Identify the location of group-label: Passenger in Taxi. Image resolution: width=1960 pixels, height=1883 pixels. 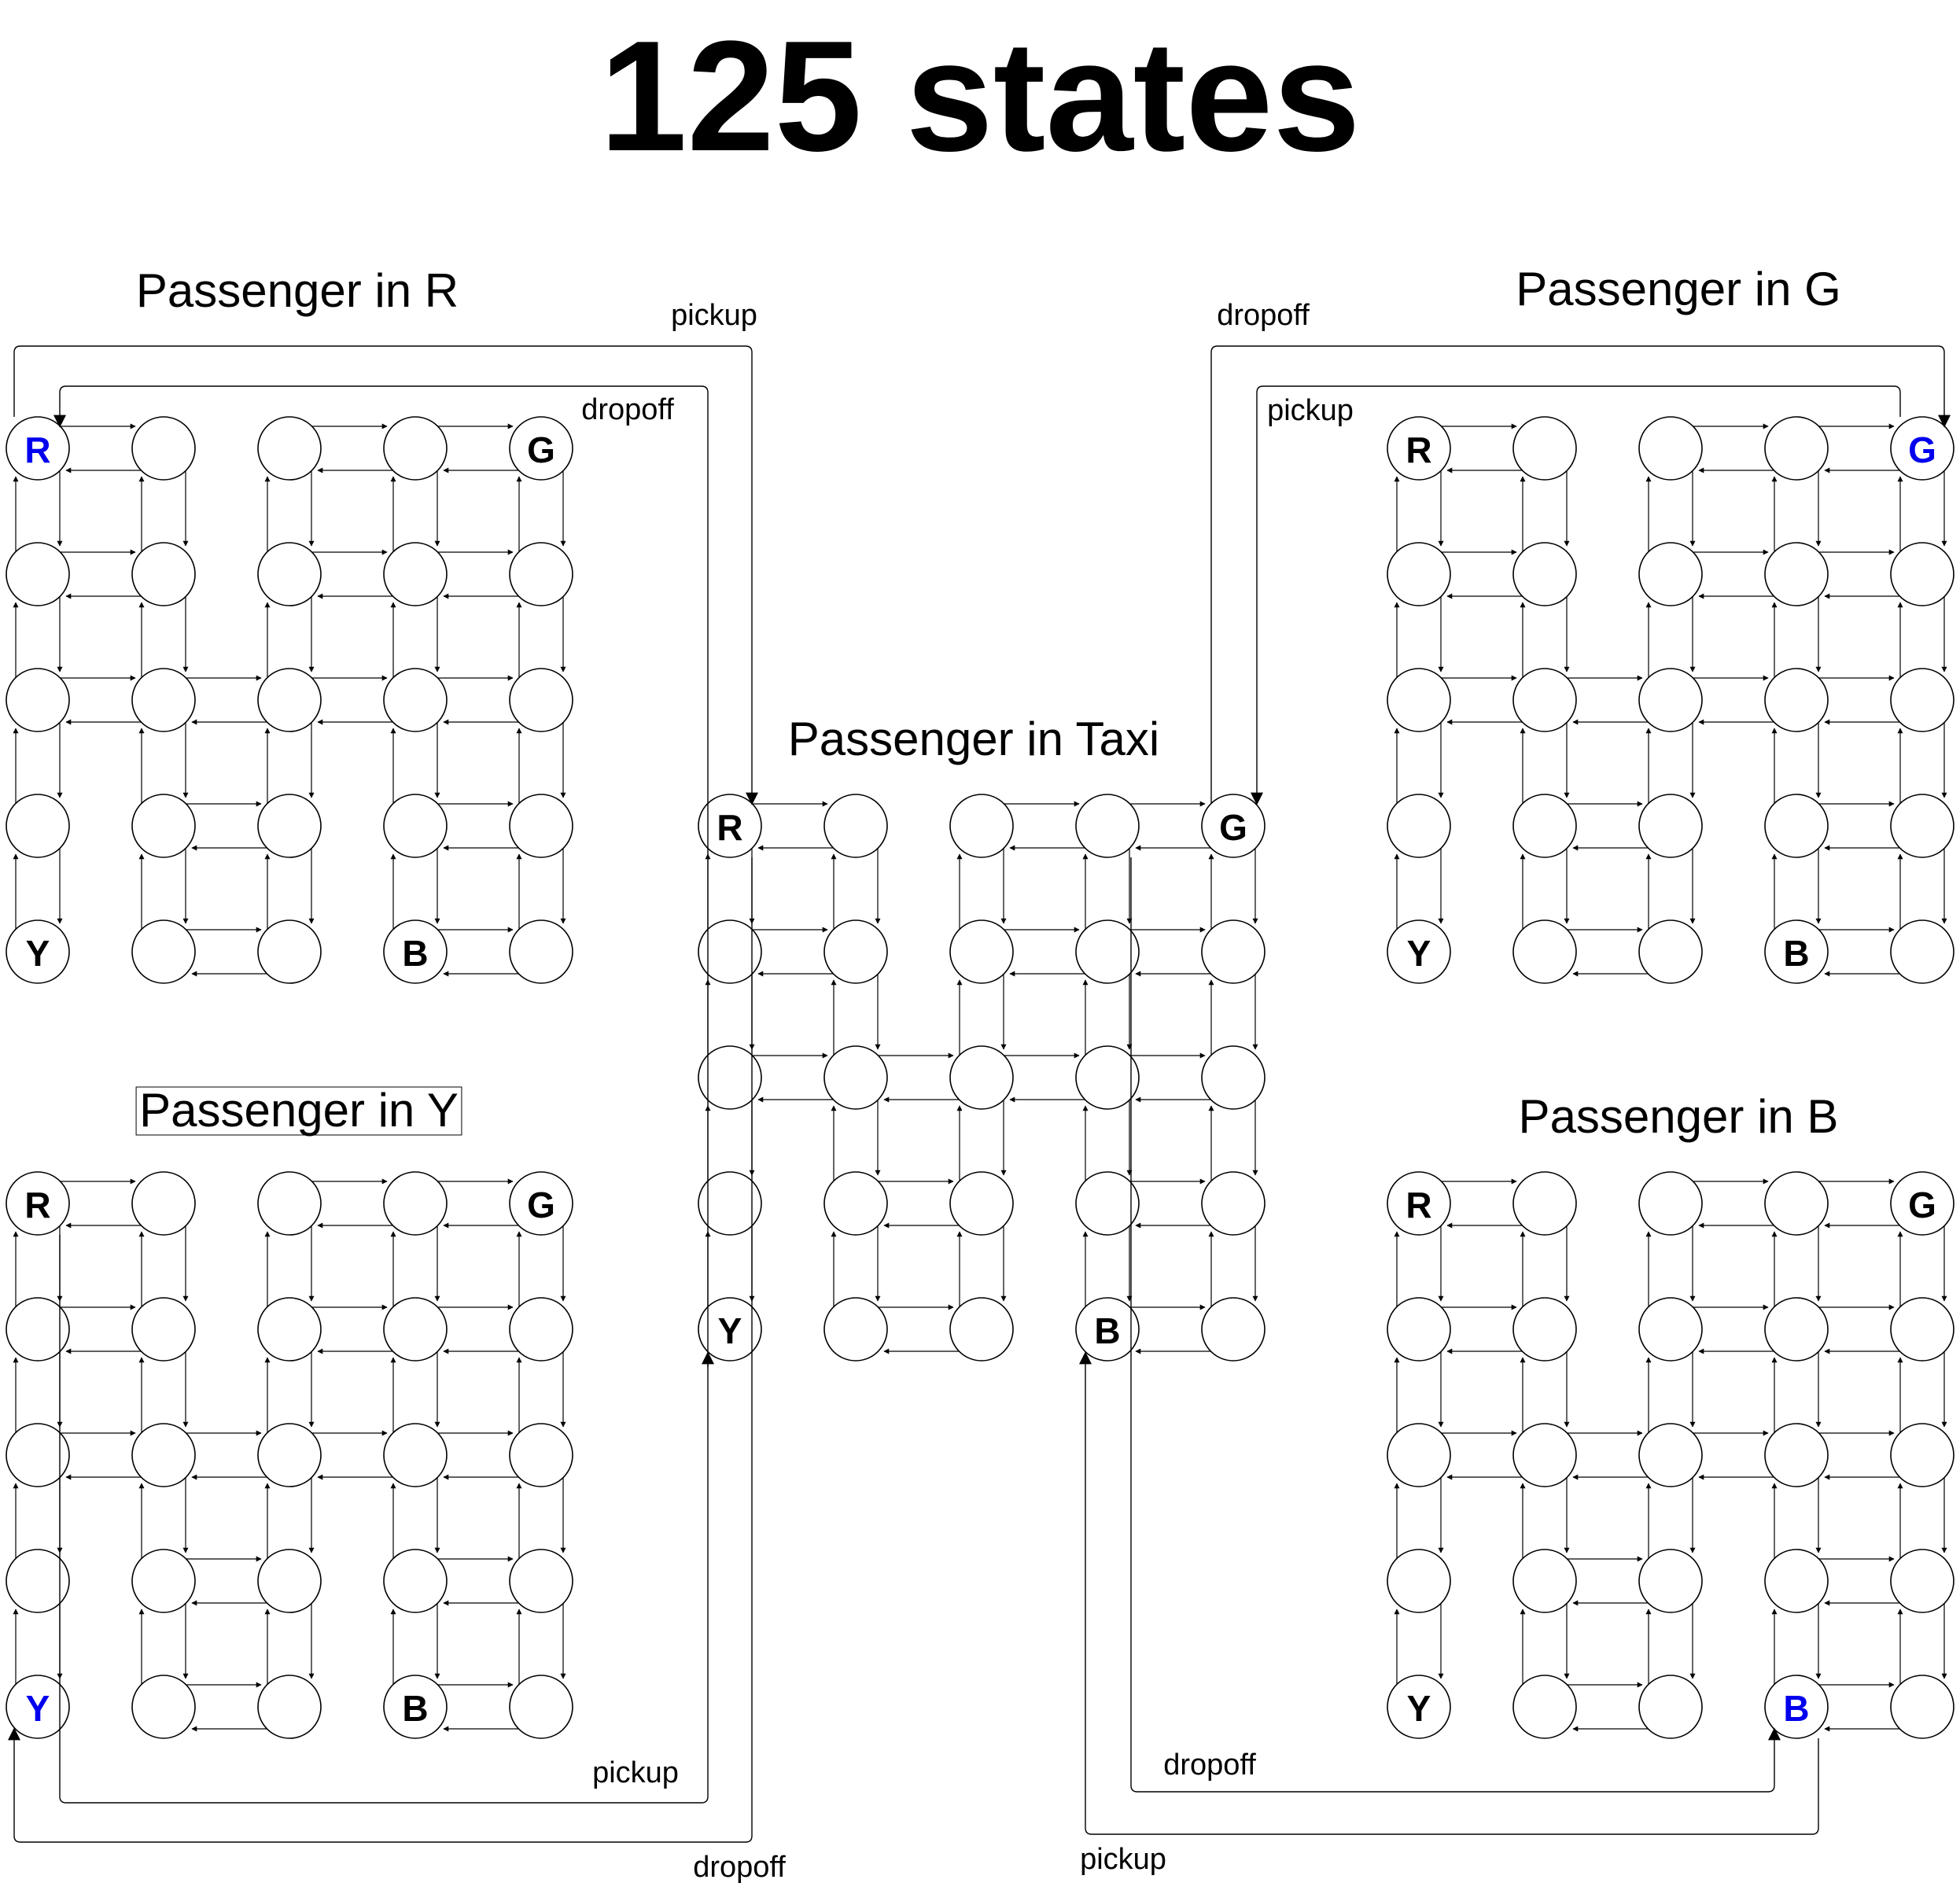
(974, 739).